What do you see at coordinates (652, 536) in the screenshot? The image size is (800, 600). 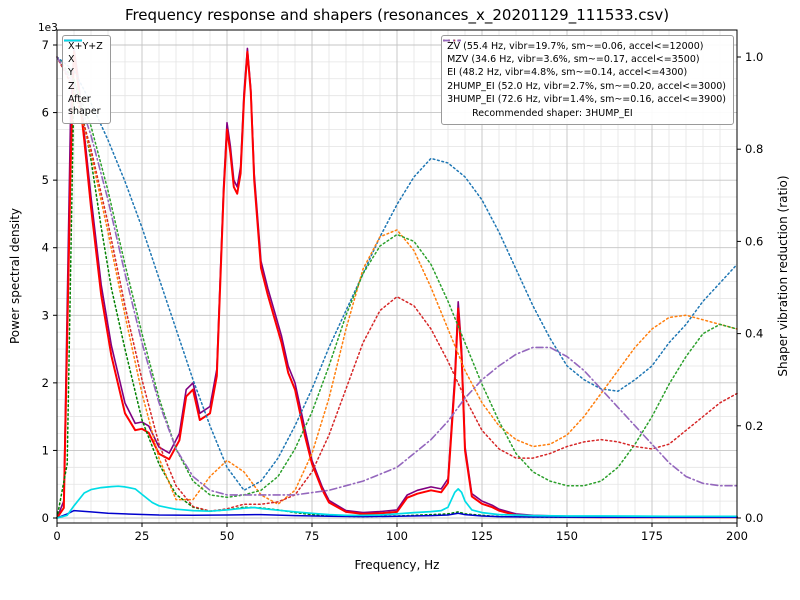 I see `x-tick-label: 175` at bounding box center [652, 536].